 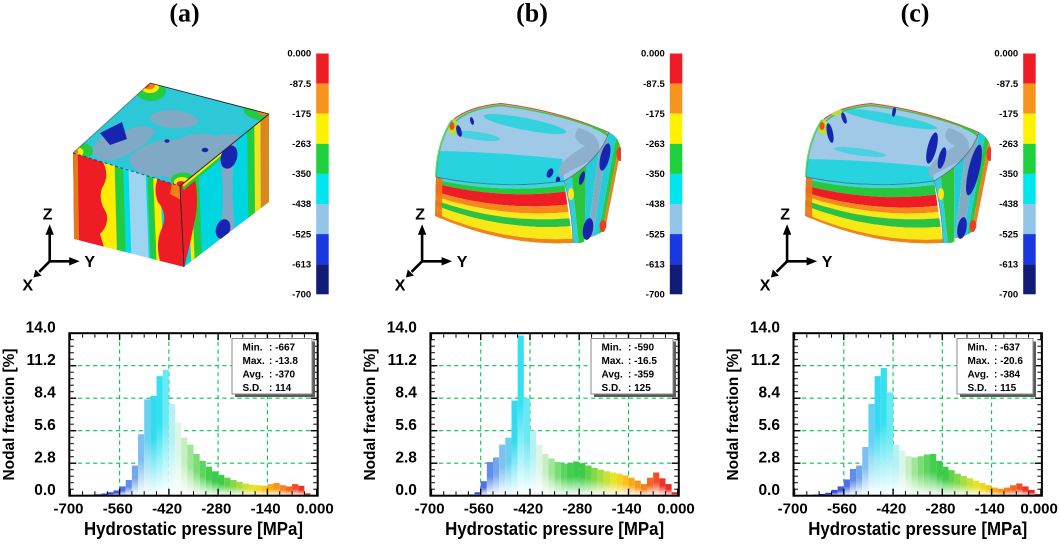 I want to click on svg-text:: 115: : 115, so click(x=1005, y=388).